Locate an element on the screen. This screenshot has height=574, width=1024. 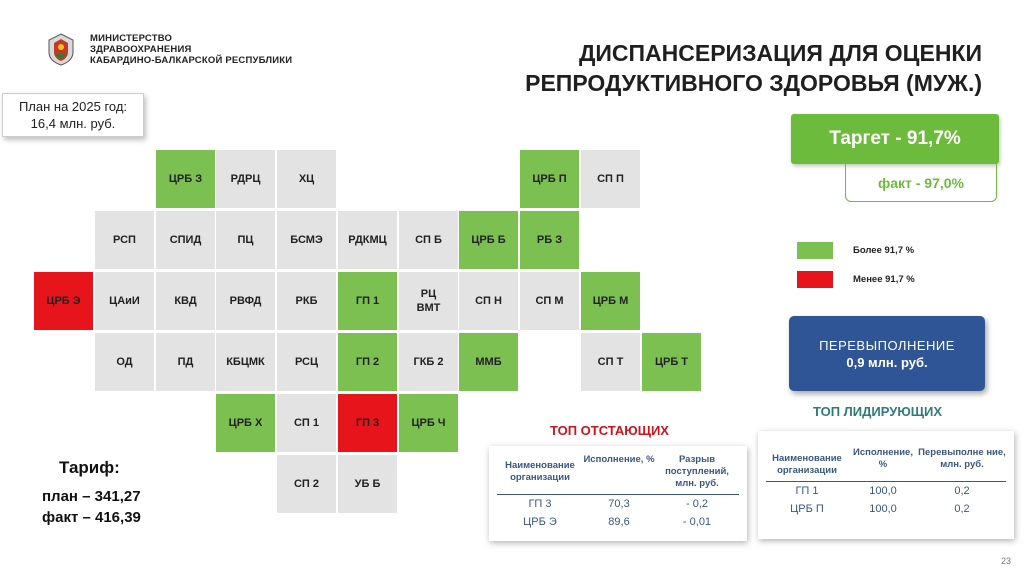
org-cell: КБЦМК is located at coordinates (245, 362).